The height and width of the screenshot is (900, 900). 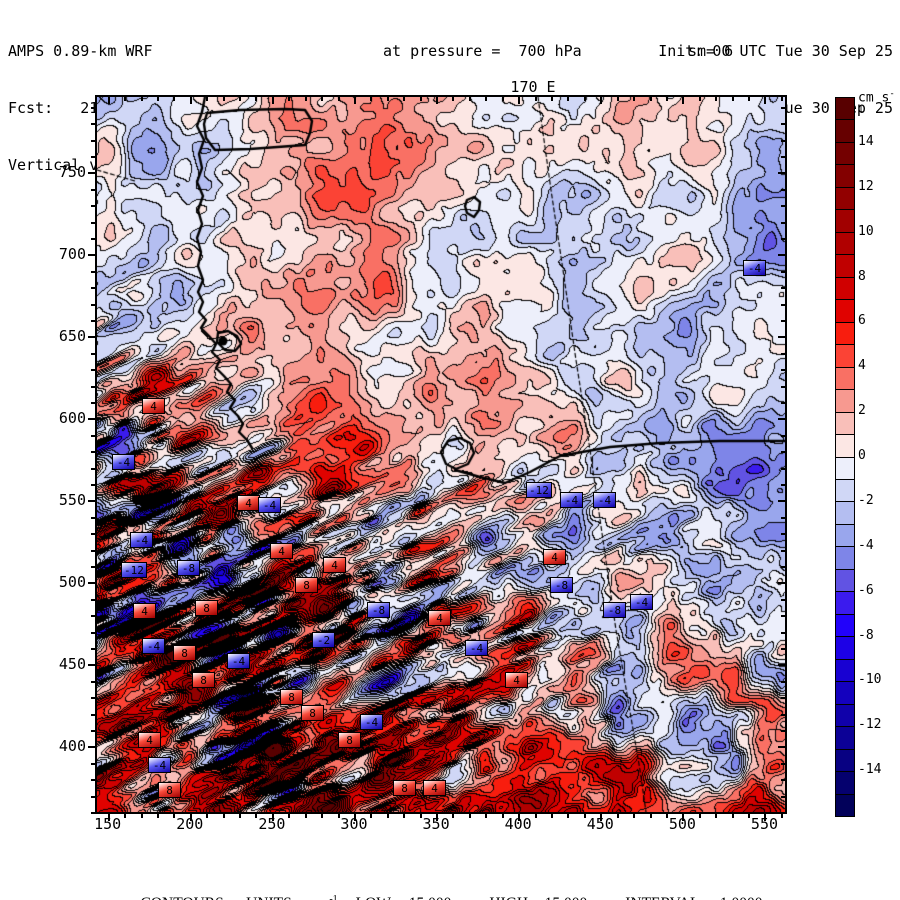 I want to click on colorbar-tick-label: -2, so click(x=866, y=500).